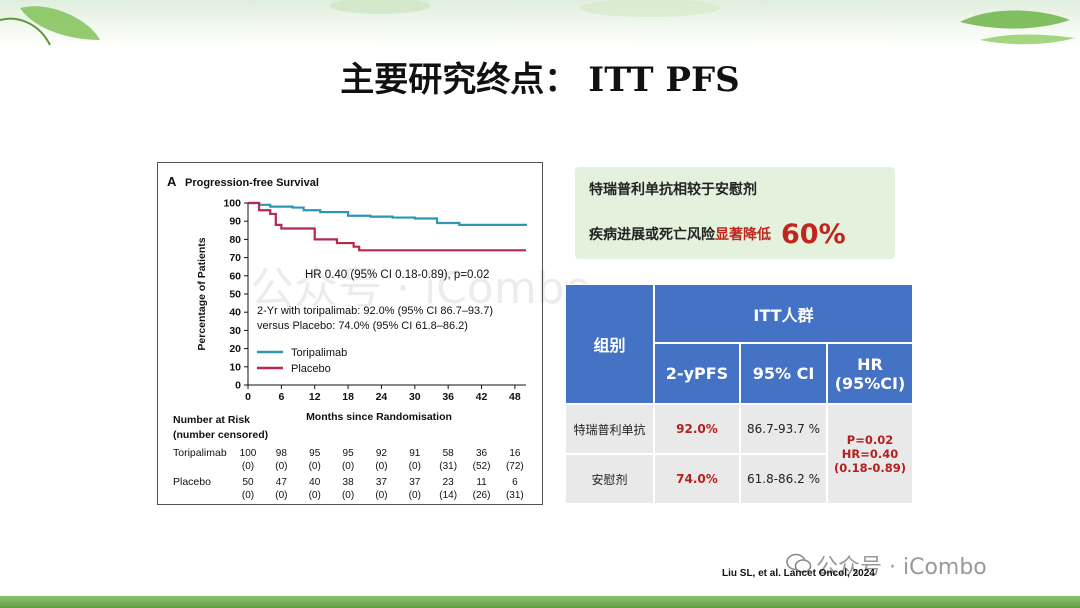  Describe the element at coordinates (220, 435) in the screenshot. I see `risk-table-title-2: (number censored)` at that location.